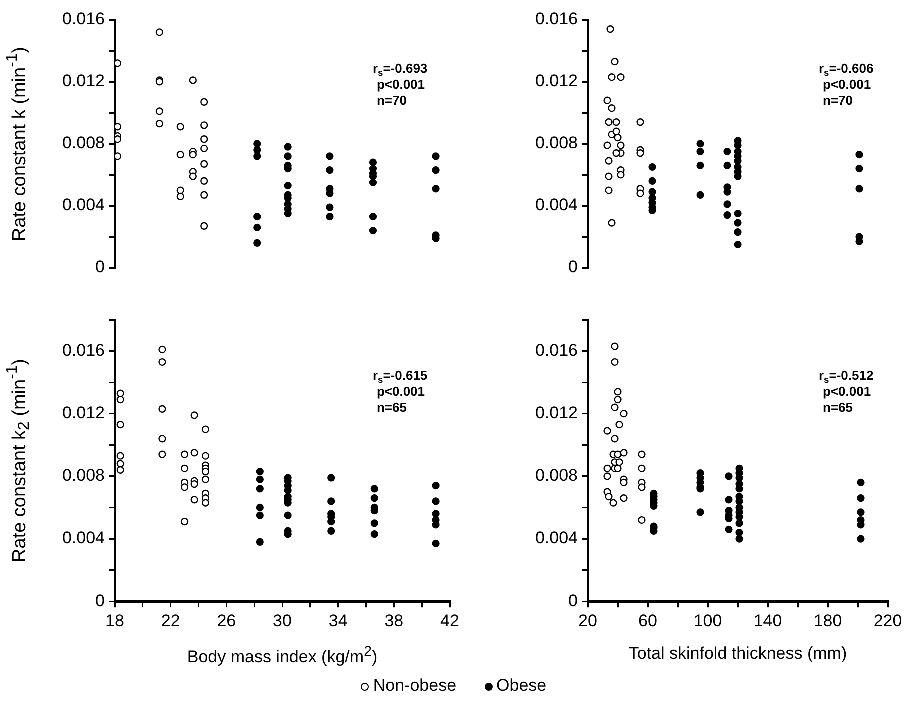 The image size is (908, 707). Describe the element at coordinates (338, 620) in the screenshot. I see `x-tick-label: 34` at that location.